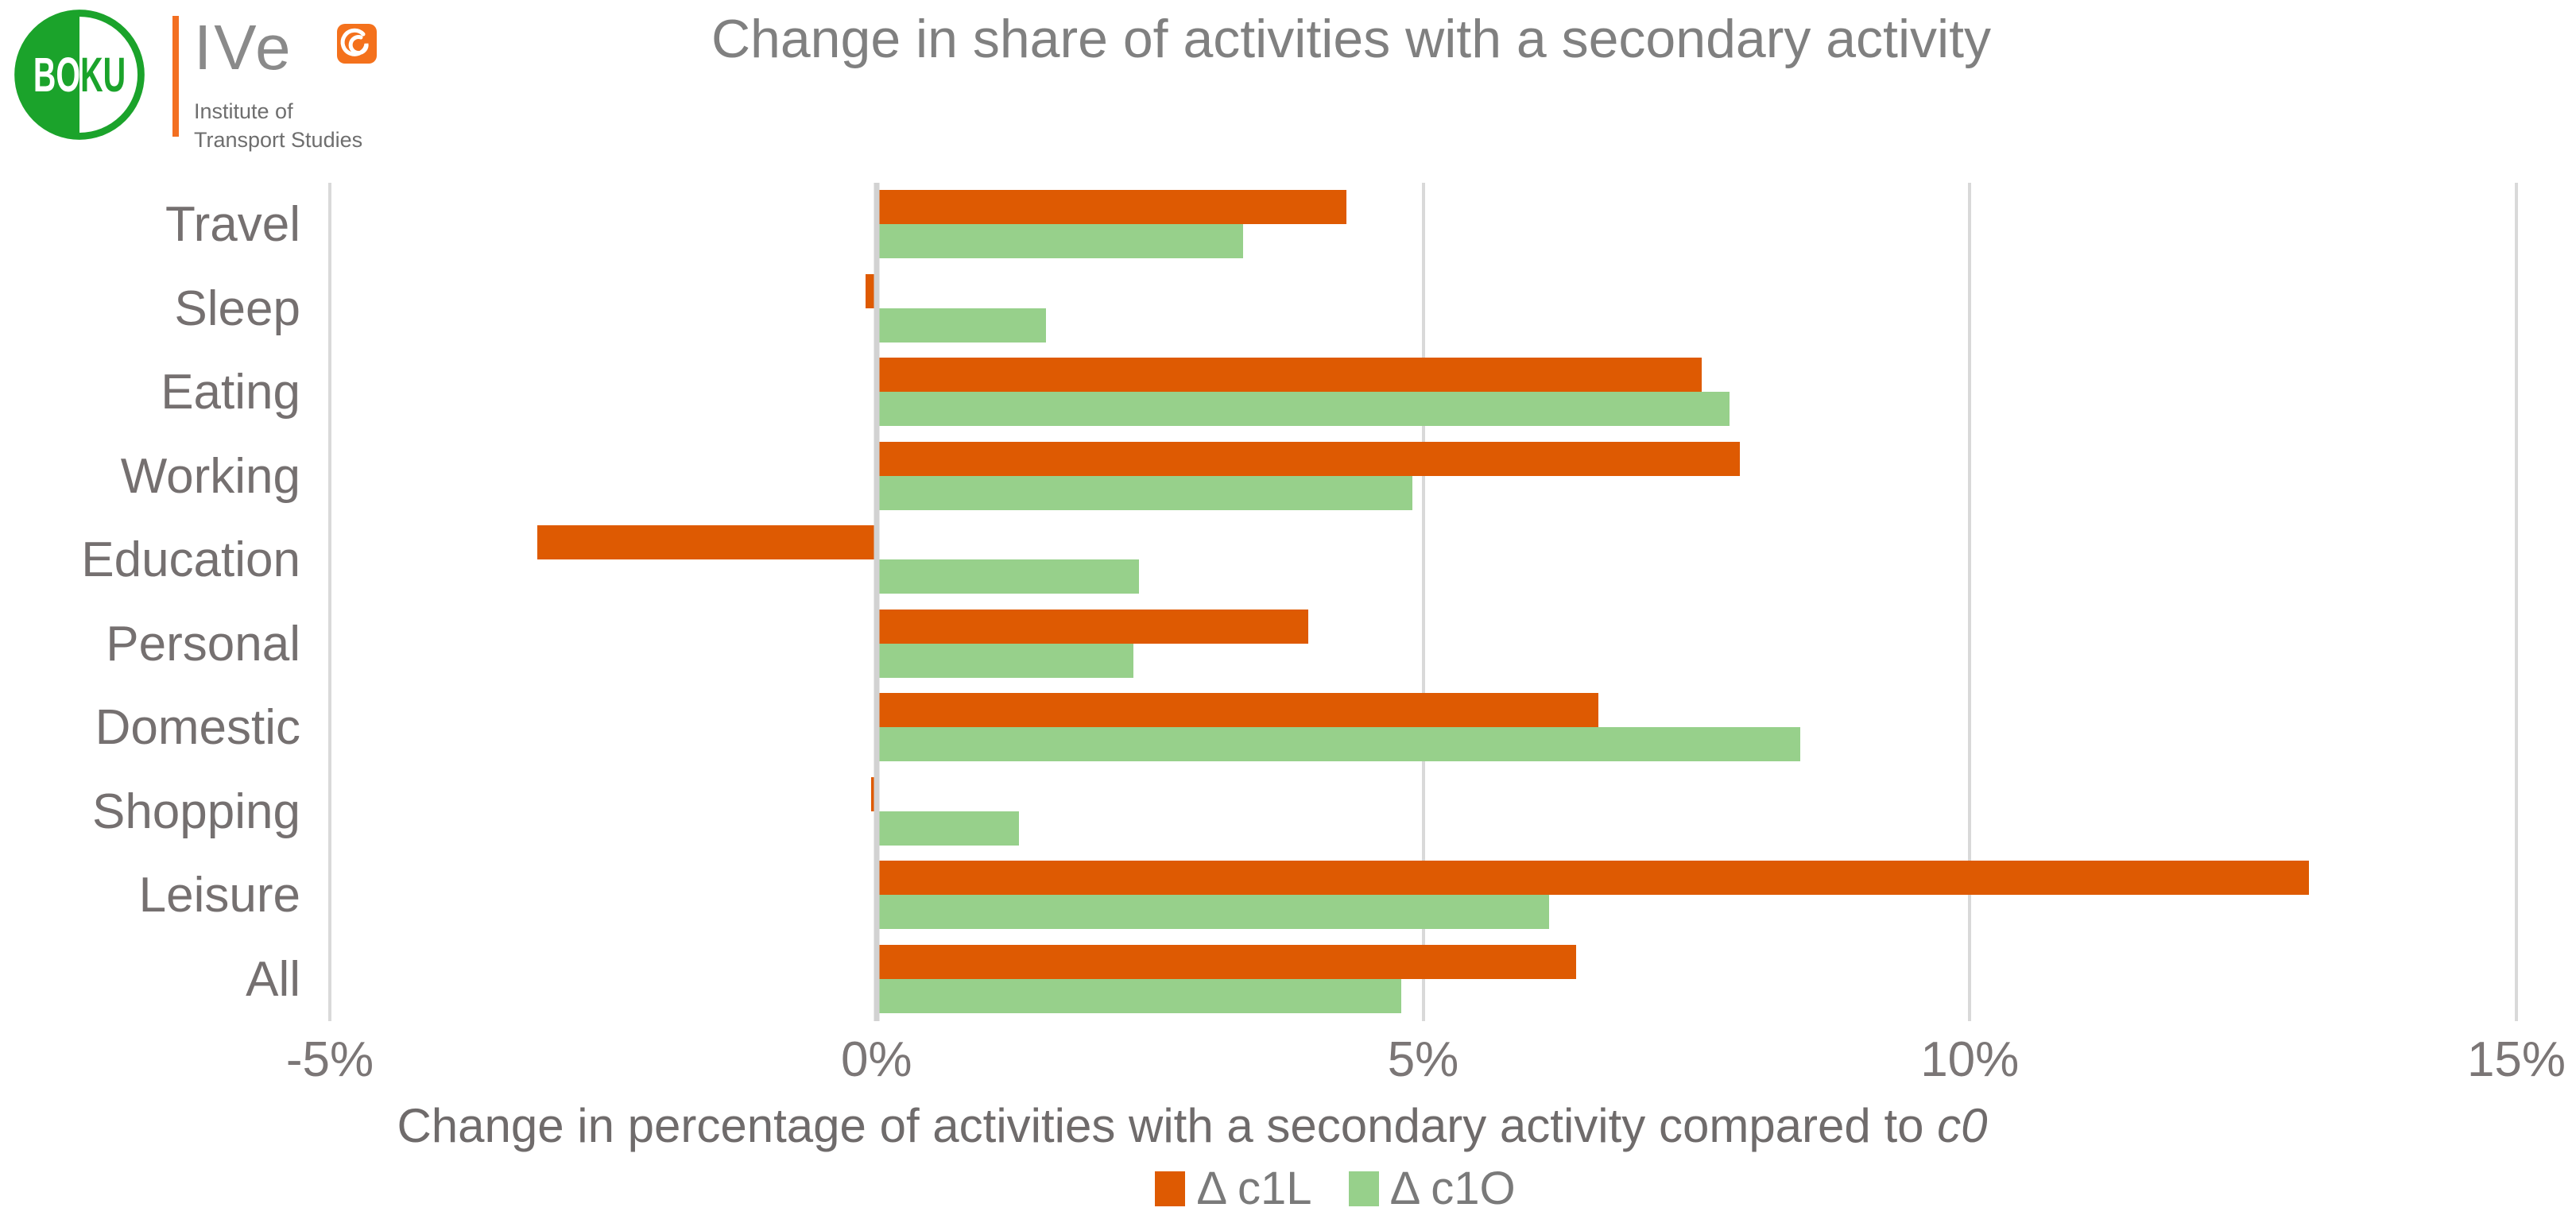 This screenshot has width=2576, height=1223. What do you see at coordinates (2516, 1059) in the screenshot?
I see `x-tick-label-15%: 15%` at bounding box center [2516, 1059].